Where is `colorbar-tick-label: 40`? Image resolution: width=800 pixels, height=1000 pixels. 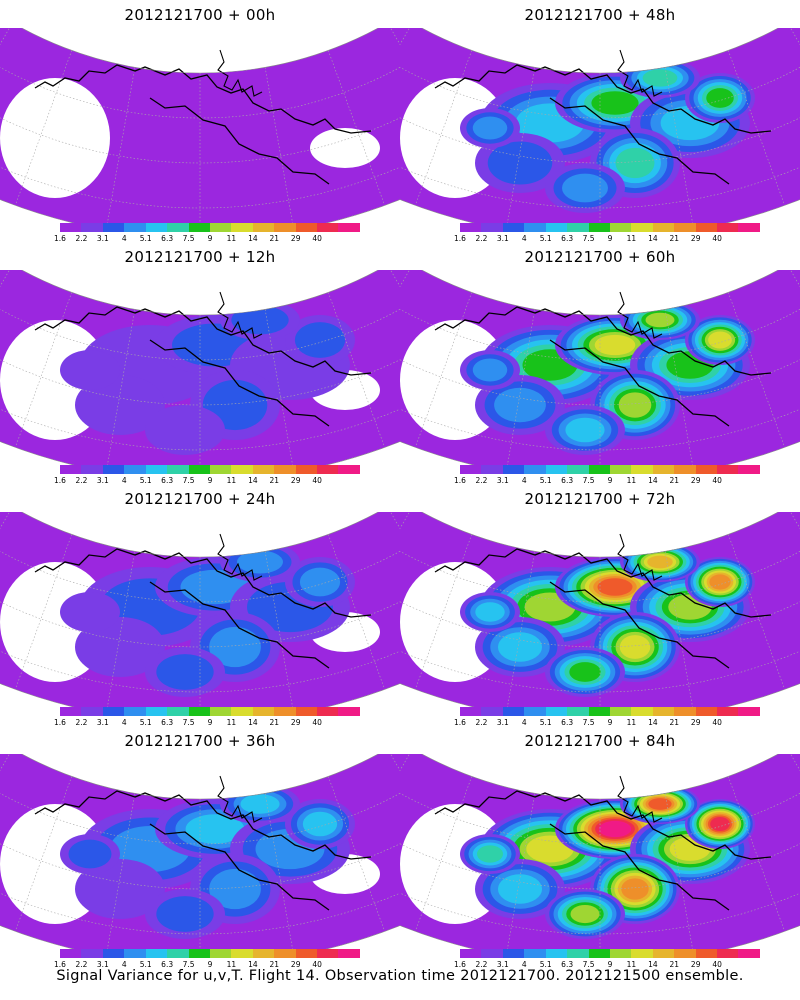
colorbar-tick-label: 40 is located at coordinates (717, 480).